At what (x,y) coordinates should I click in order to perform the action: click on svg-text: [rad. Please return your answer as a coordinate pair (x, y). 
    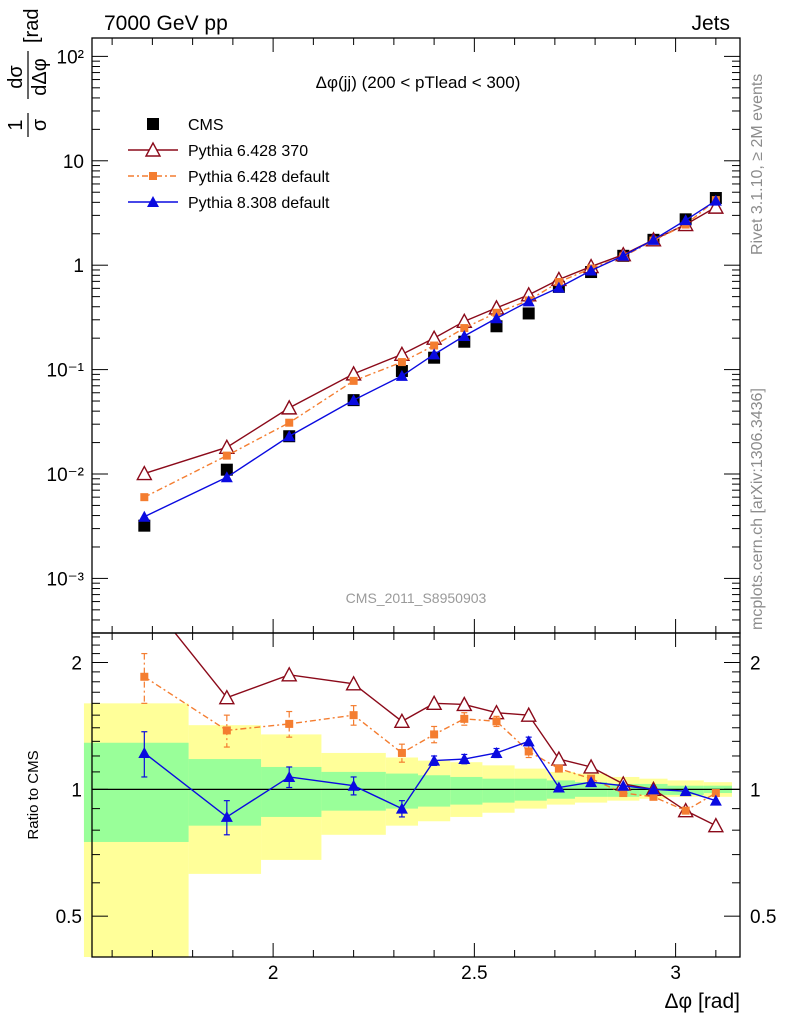
    Looking at the image, I should click on (32, 26).